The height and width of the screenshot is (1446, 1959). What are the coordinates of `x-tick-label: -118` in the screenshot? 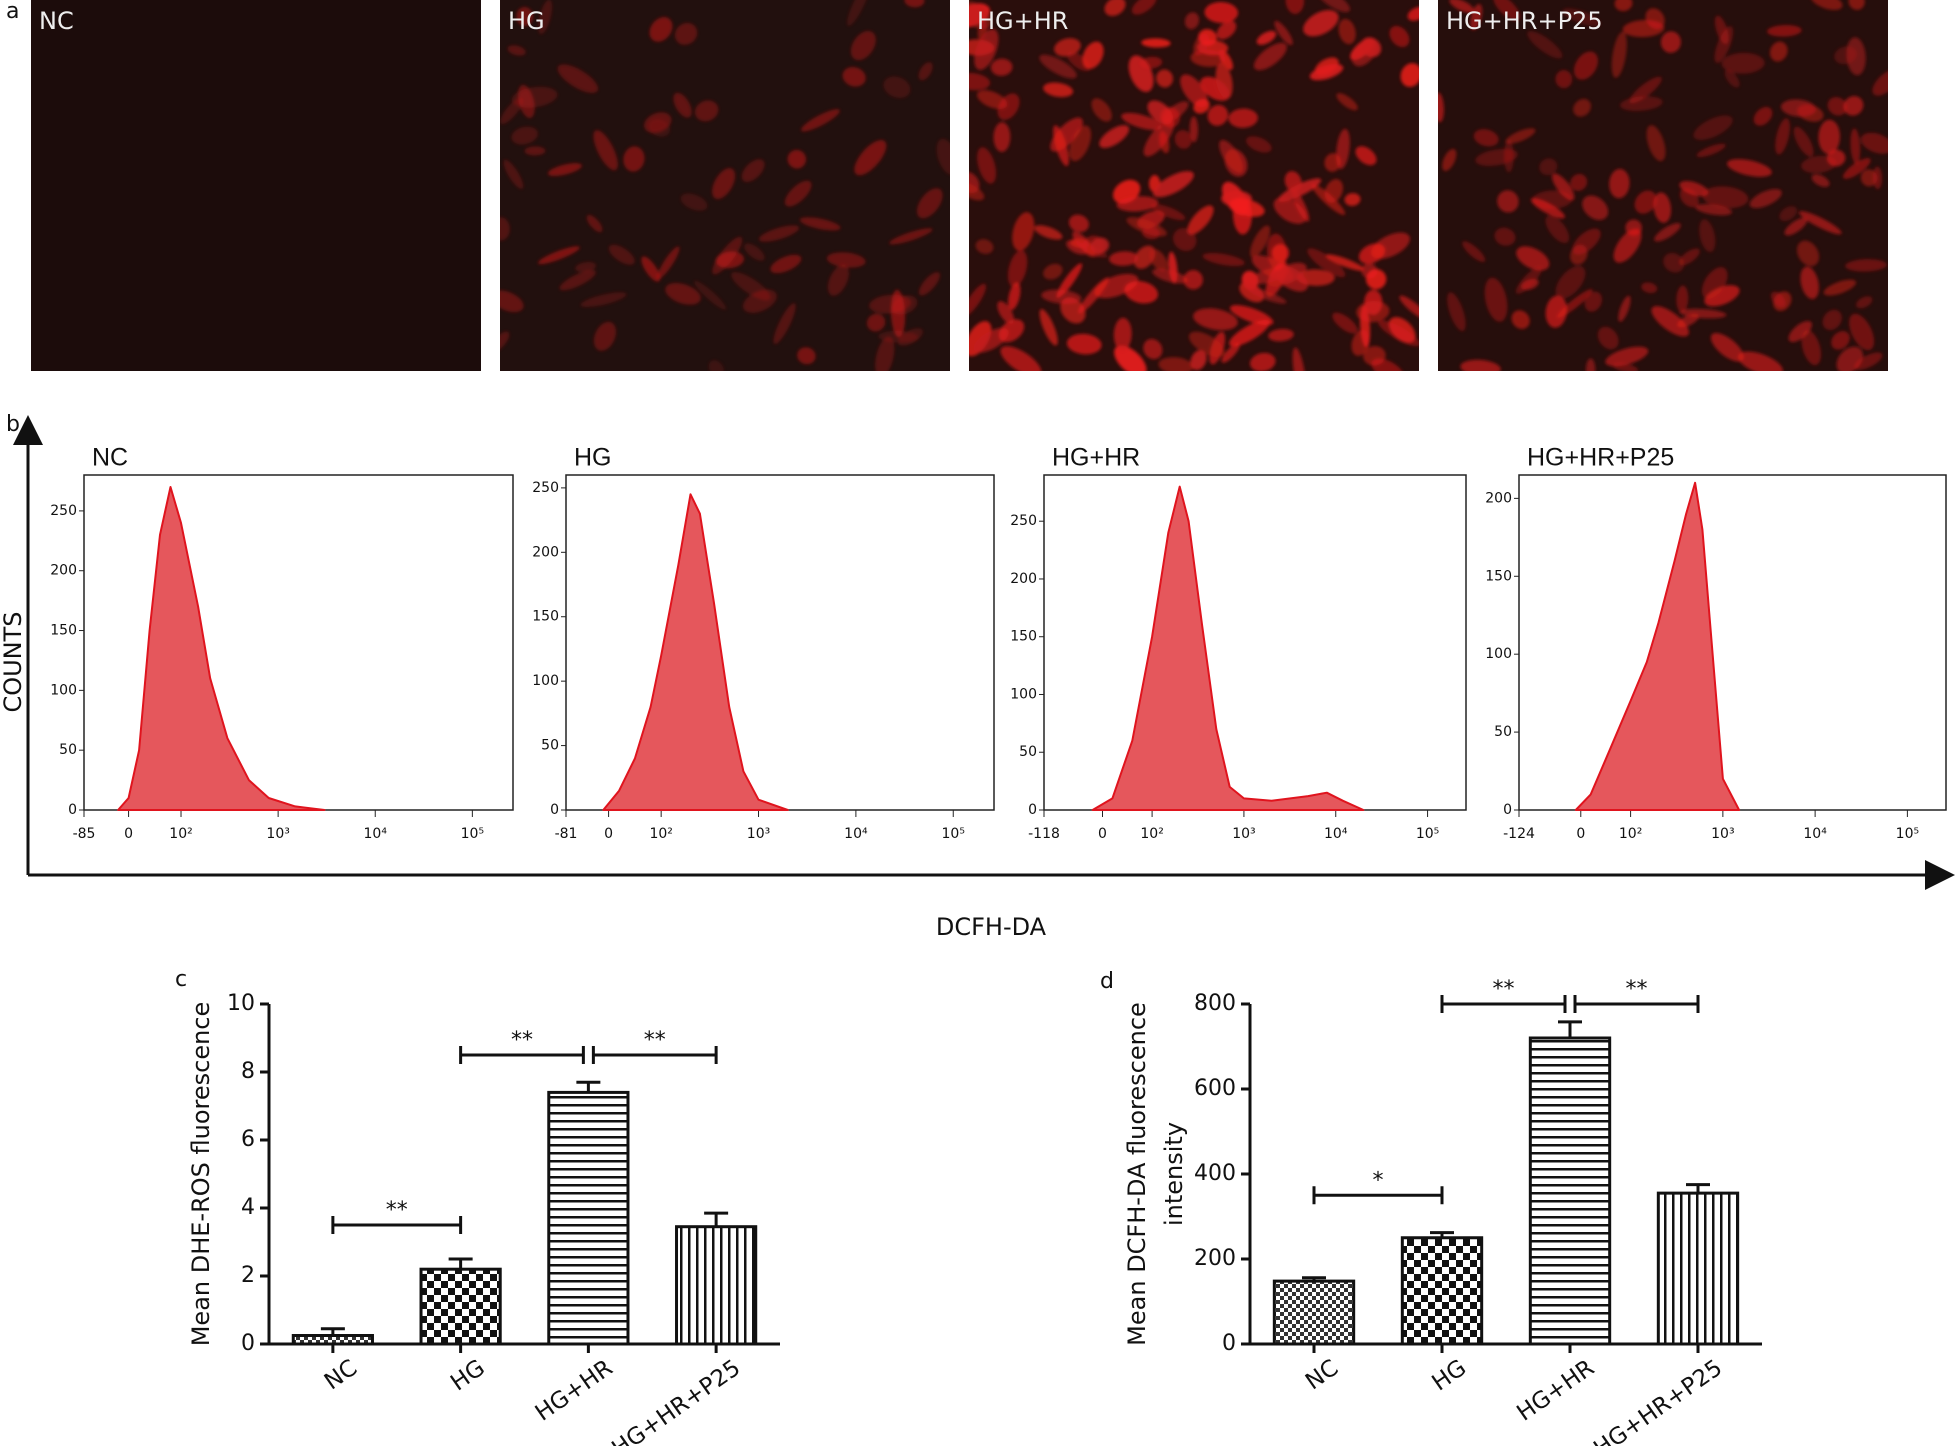 It's located at (1044, 834).